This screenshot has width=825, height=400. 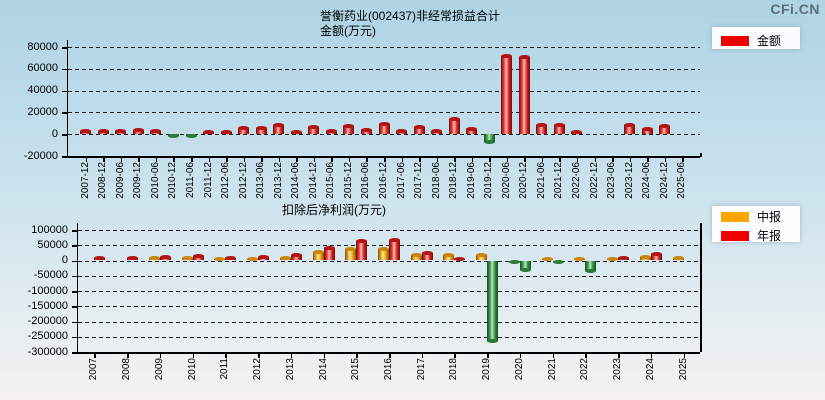 I want to click on bar-2013-12-amount, so click(x=279, y=129).